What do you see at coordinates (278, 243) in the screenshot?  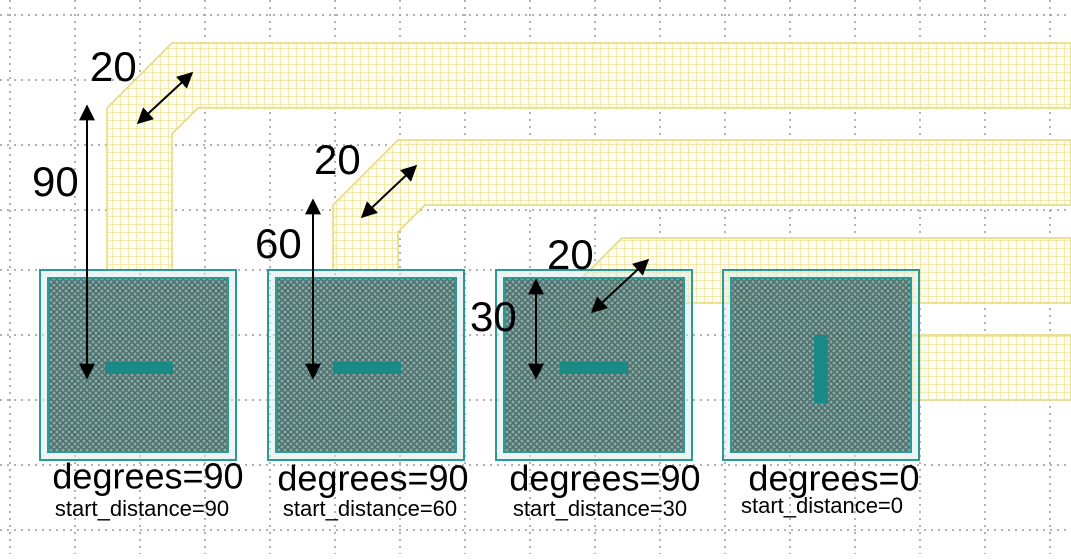 I see `distance-label: 60` at bounding box center [278, 243].